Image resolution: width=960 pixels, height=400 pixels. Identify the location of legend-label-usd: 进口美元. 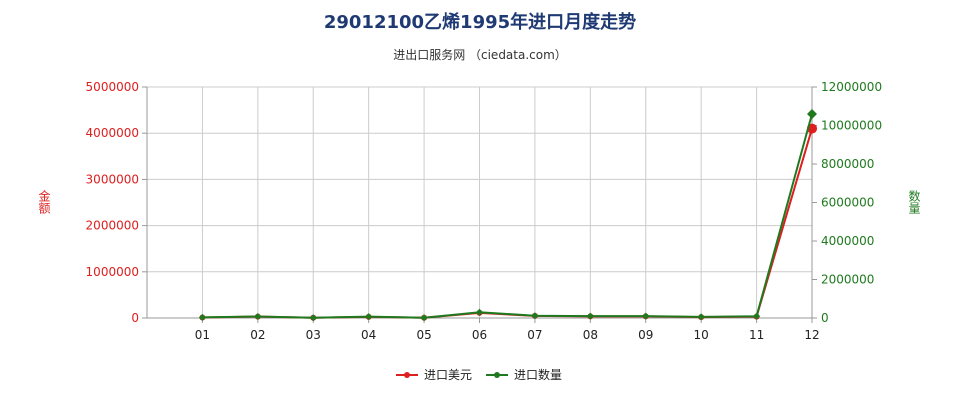
(448, 375).